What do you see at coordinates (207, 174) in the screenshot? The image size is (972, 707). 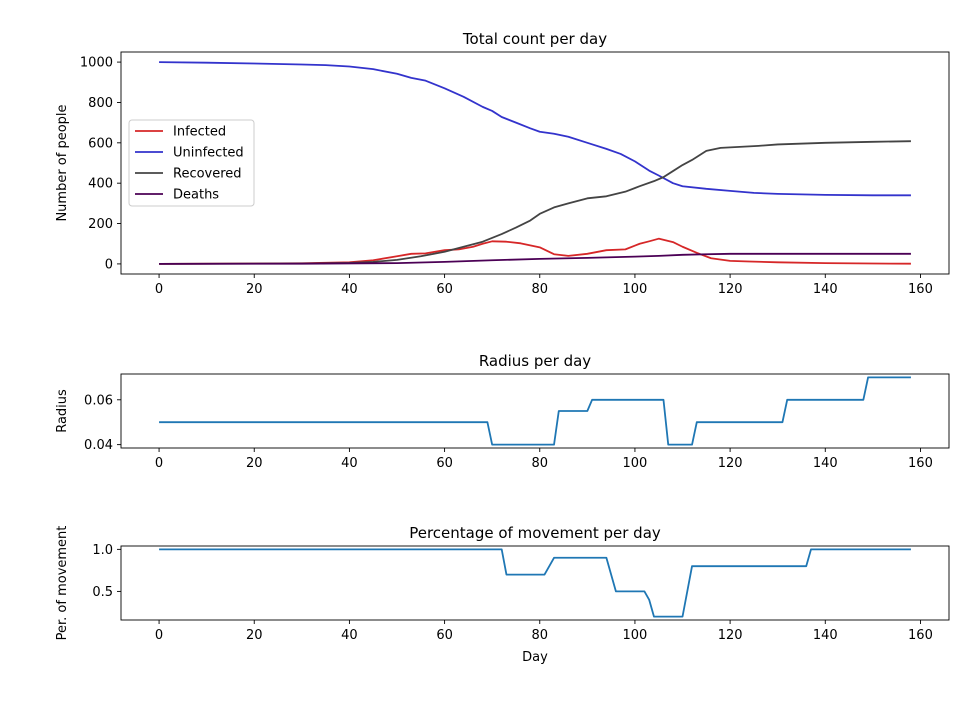 I see `legend-entry: Recovered` at bounding box center [207, 174].